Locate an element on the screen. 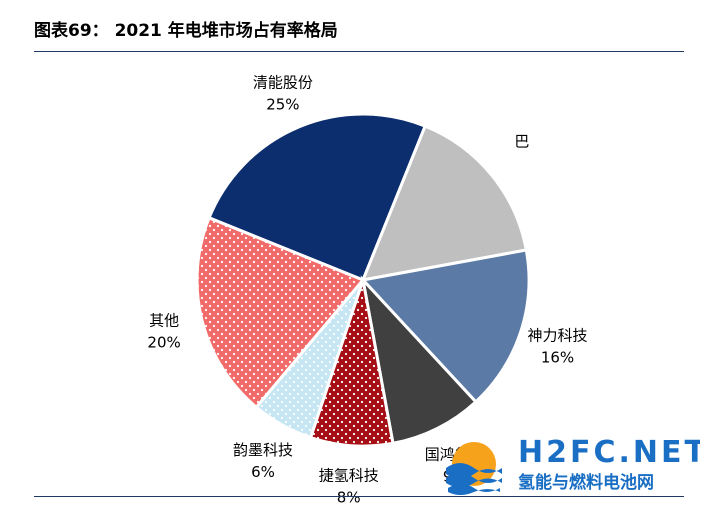 The image size is (705, 507). slice-label: 神力科技 is located at coordinates (557, 336).